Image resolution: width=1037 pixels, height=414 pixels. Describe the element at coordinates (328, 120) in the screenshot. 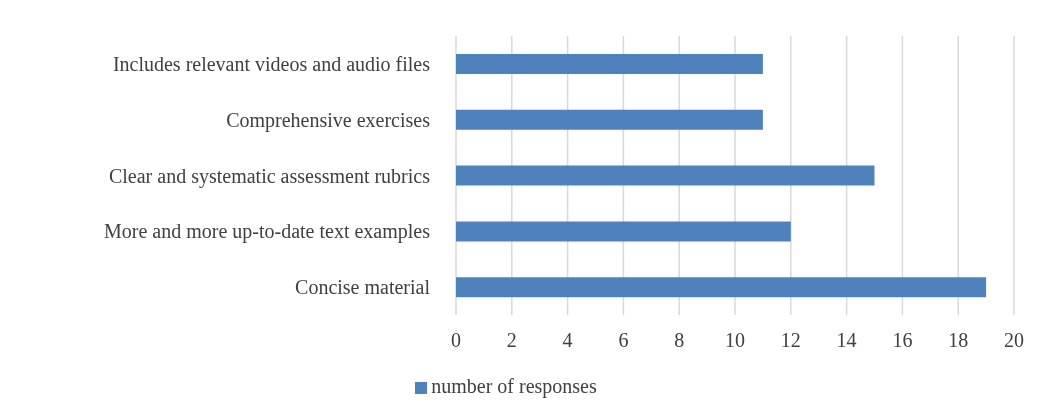

I see `y-tick-label: Comprehensive exercises` at that location.